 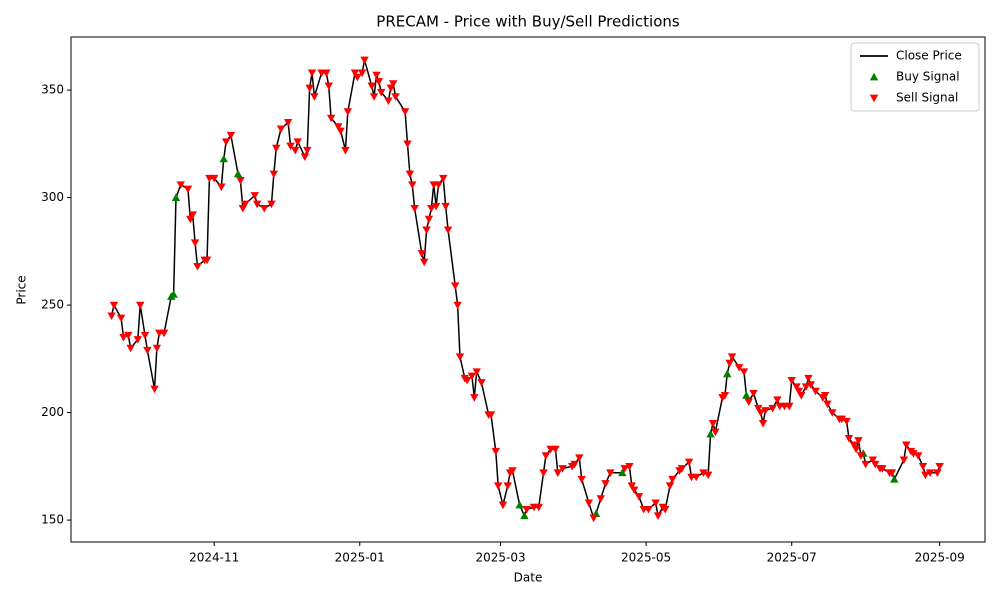 What do you see at coordinates (22, 289) in the screenshot?
I see `y-axis-label: Price` at bounding box center [22, 289].